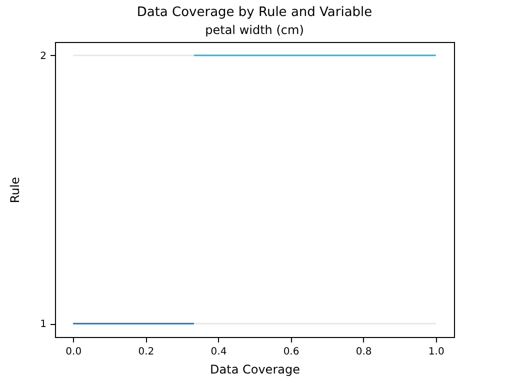  Describe the element at coordinates (43, 324) in the screenshot. I see `y-tick-label: 1` at that location.